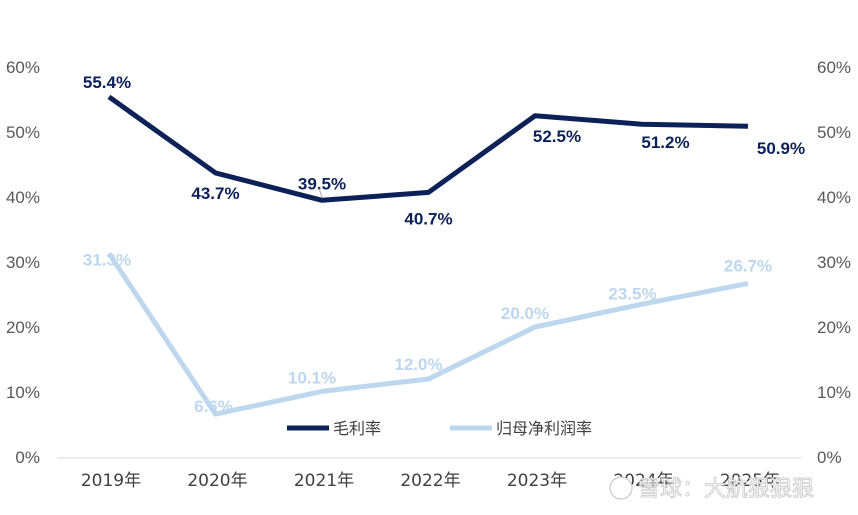  I want to click on watermark: 雪球：大航狠狠狠, so click(711, 489).